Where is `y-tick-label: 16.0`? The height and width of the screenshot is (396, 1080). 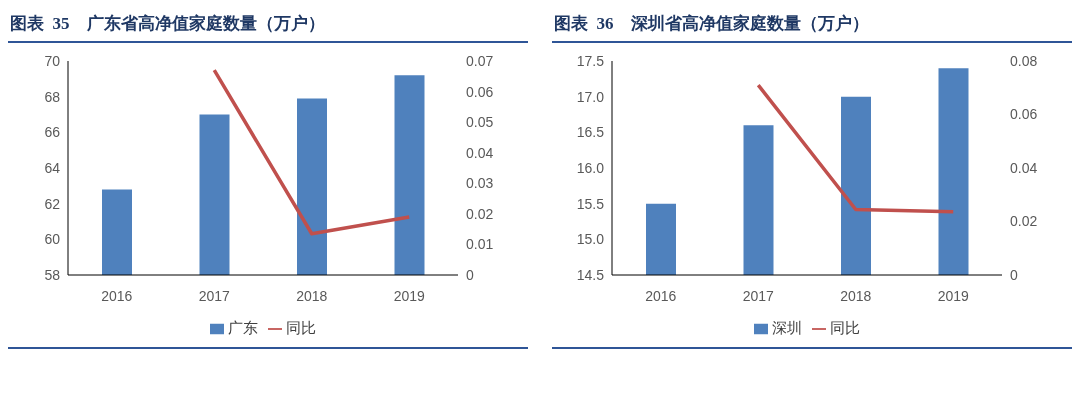 y-tick-label: 16.0 is located at coordinates (590, 167).